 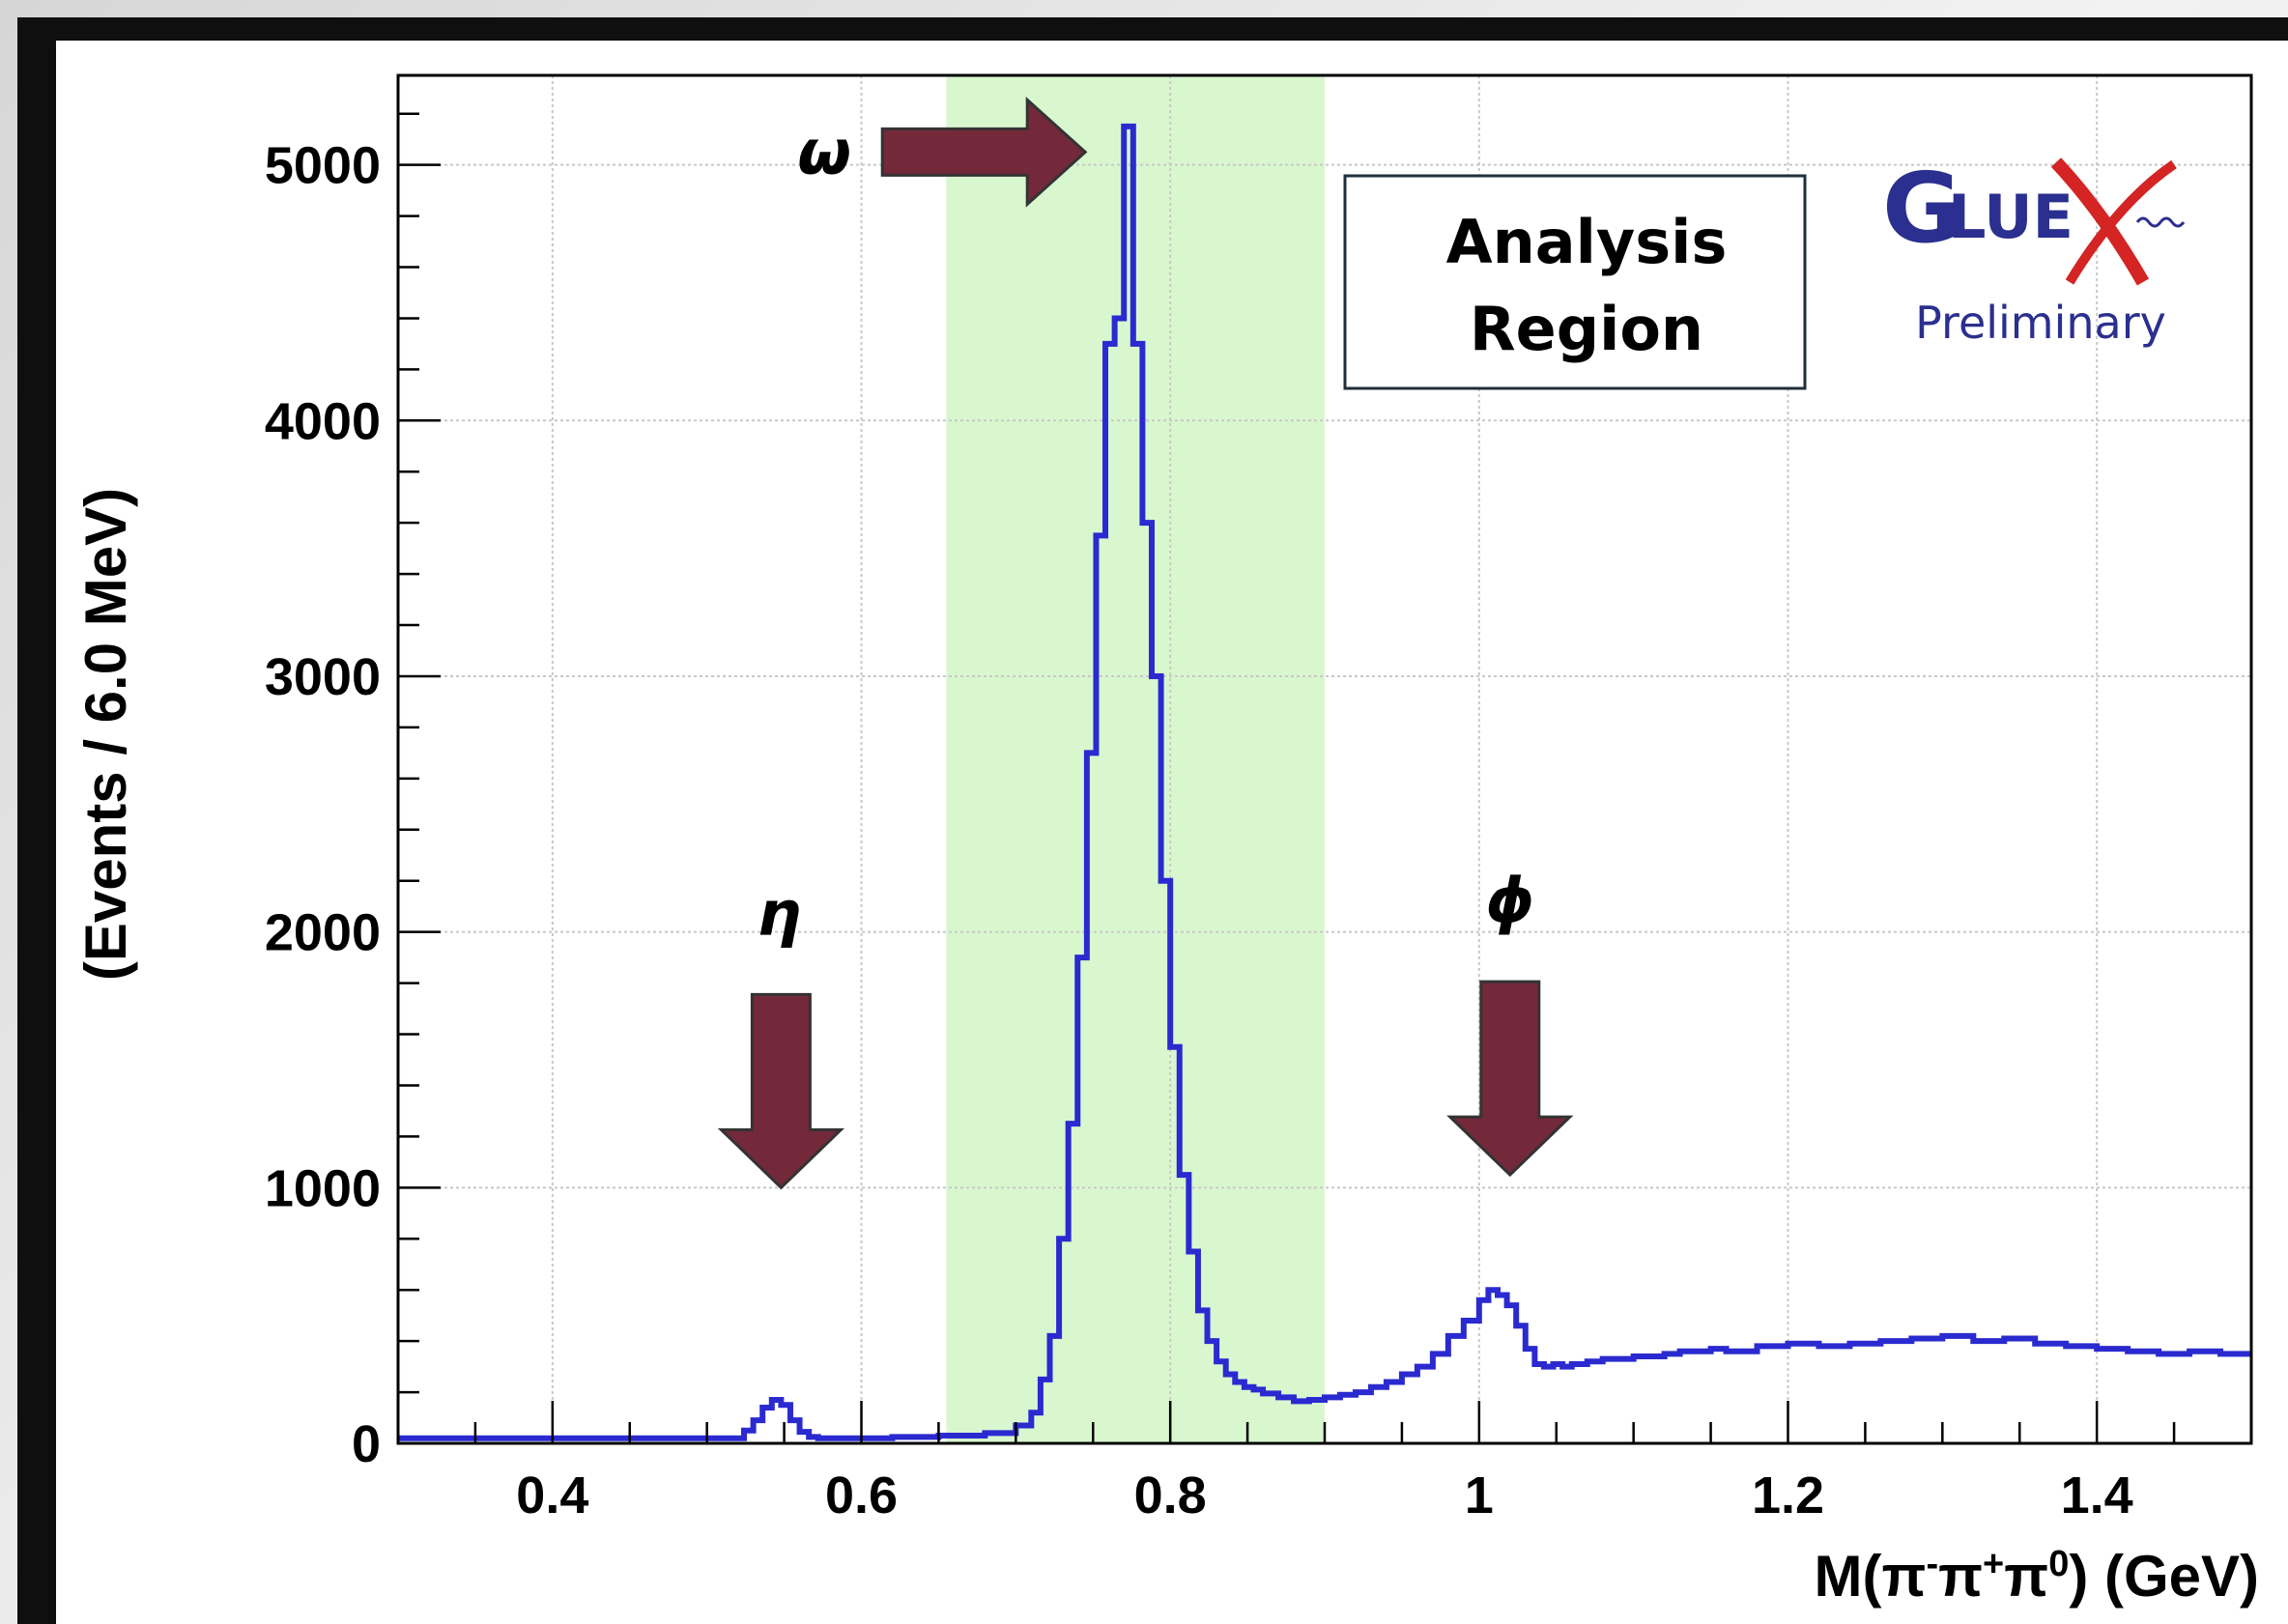 What do you see at coordinates (105, 735) in the screenshot?
I see `y-axis-title: (Events / 6.0 MeV)` at bounding box center [105, 735].